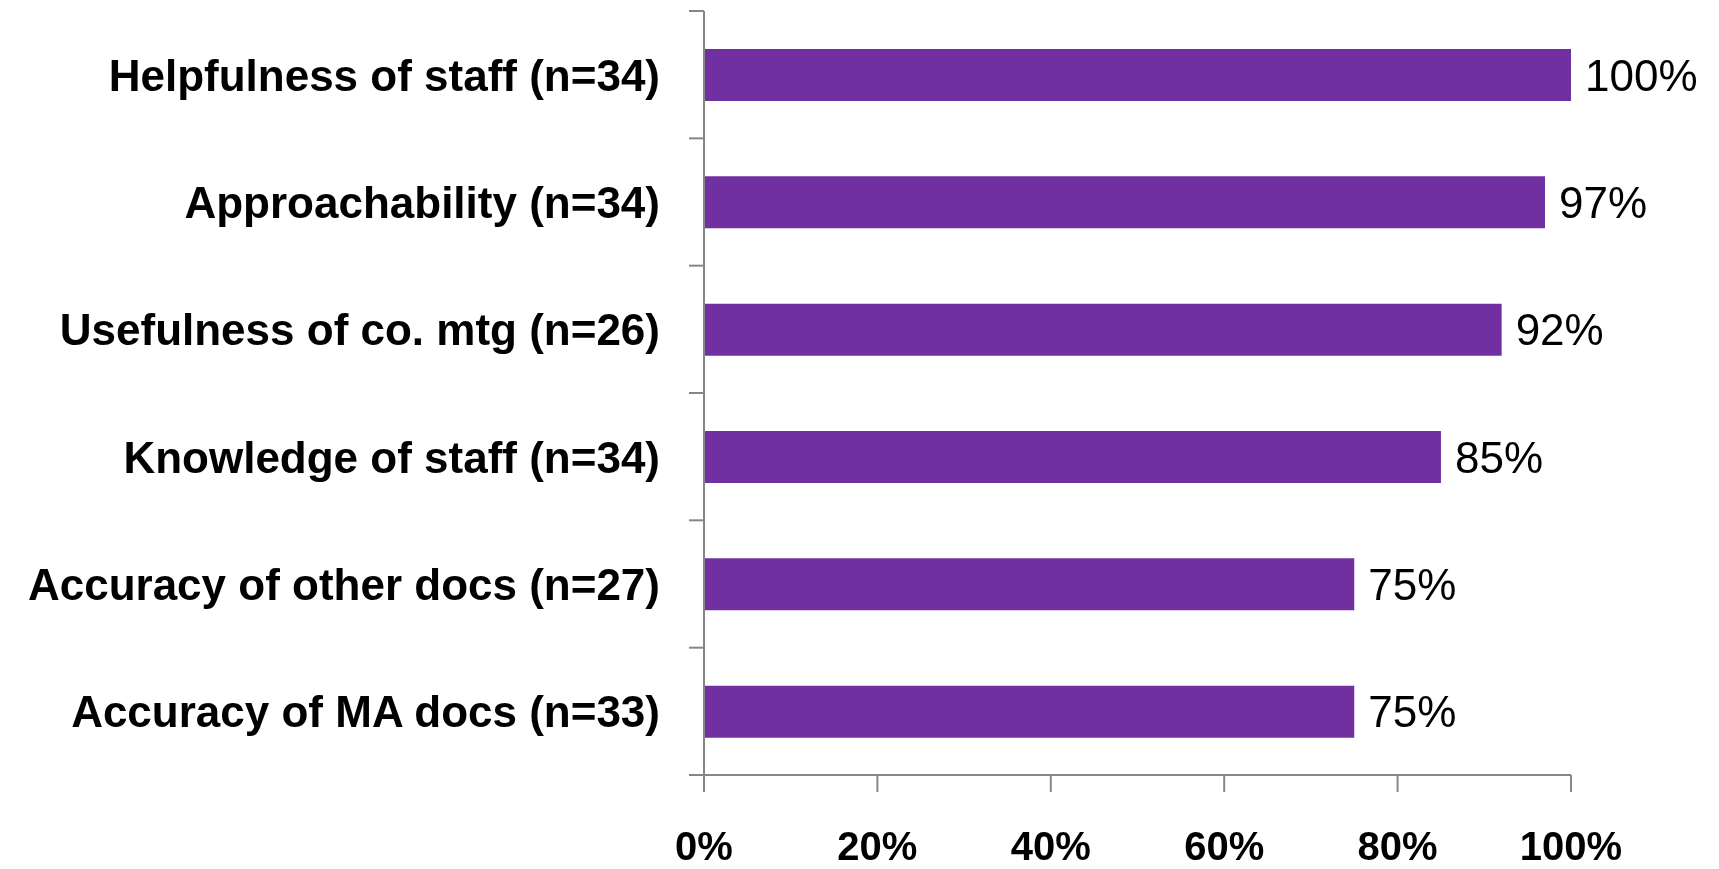 The height and width of the screenshot is (869, 1719). What do you see at coordinates (1224, 846) in the screenshot?
I see `x-tick-label: 60%` at bounding box center [1224, 846].